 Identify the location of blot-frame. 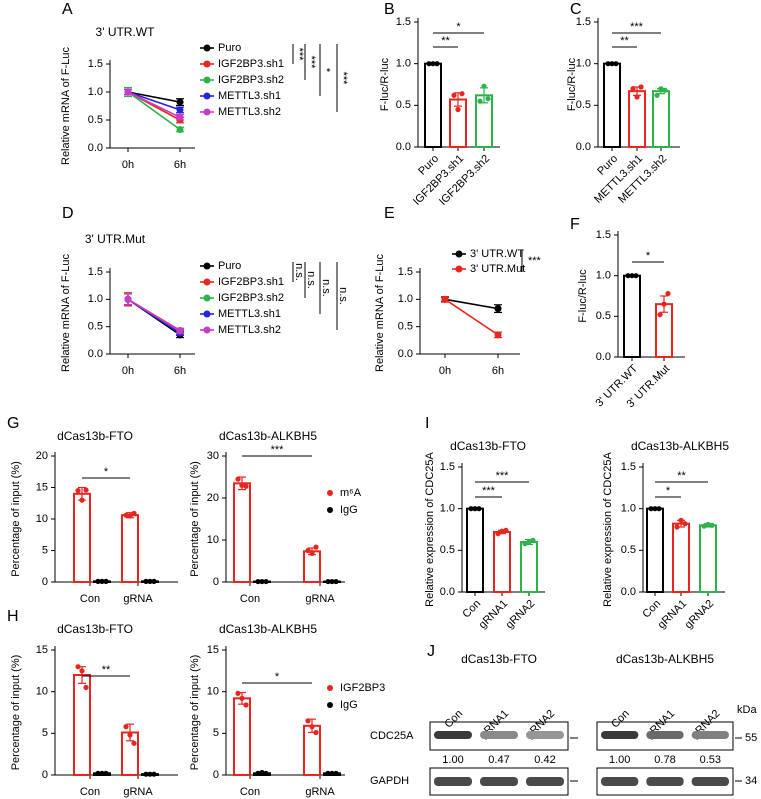
(665, 781).